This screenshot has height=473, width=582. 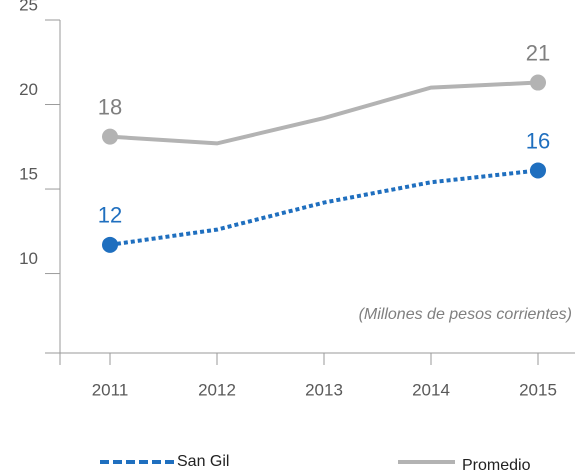 I want to click on x-tick-label: 2011, so click(x=110, y=389).